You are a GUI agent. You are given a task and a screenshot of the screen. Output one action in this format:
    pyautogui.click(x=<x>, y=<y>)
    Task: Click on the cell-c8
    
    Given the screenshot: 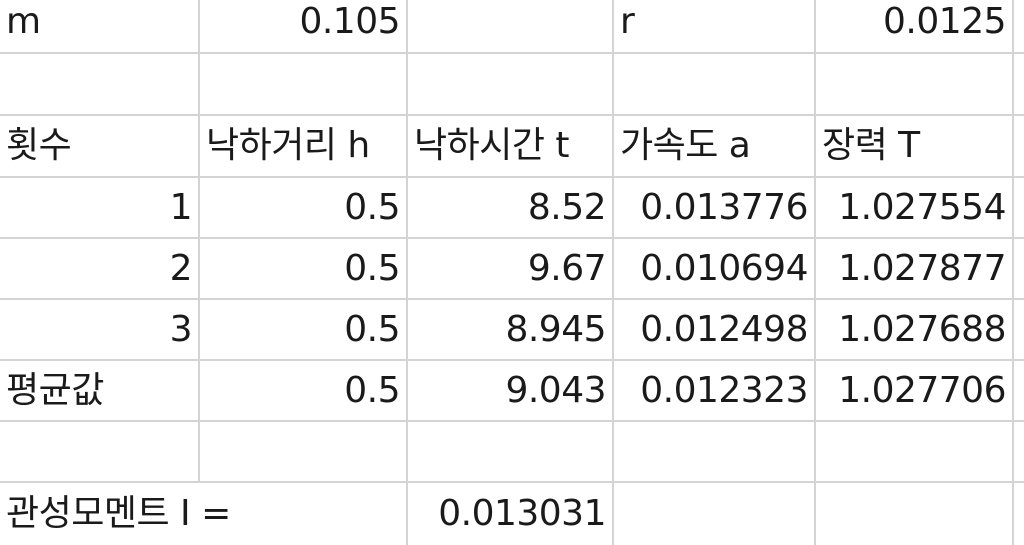 What is the action you would take?
    pyautogui.click(x=511, y=452)
    